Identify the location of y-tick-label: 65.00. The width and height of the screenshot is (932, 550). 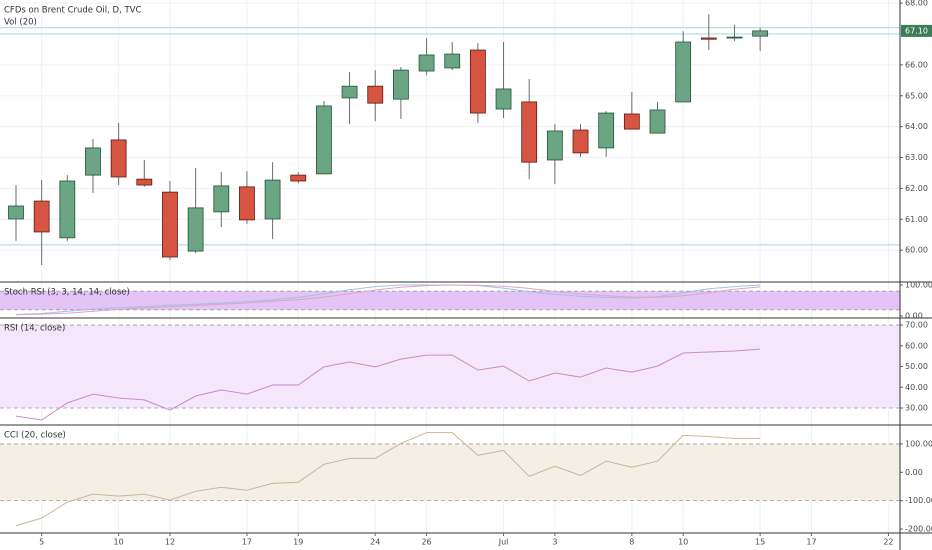
(916, 95).